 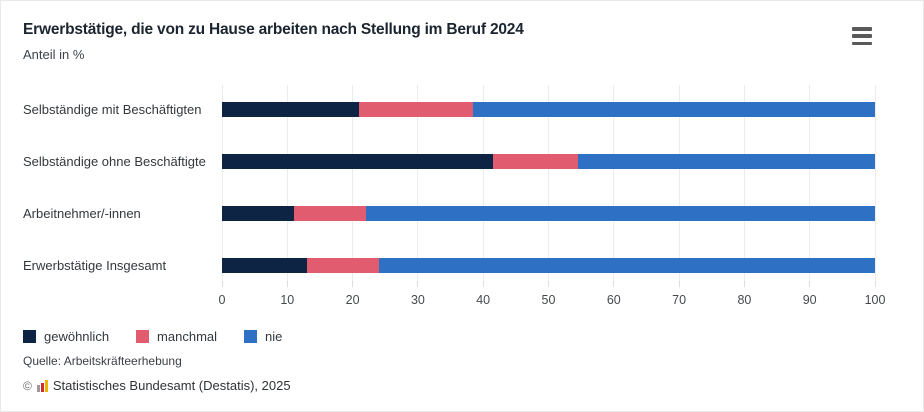 I want to click on legend-label: manchmal, so click(x=187, y=336).